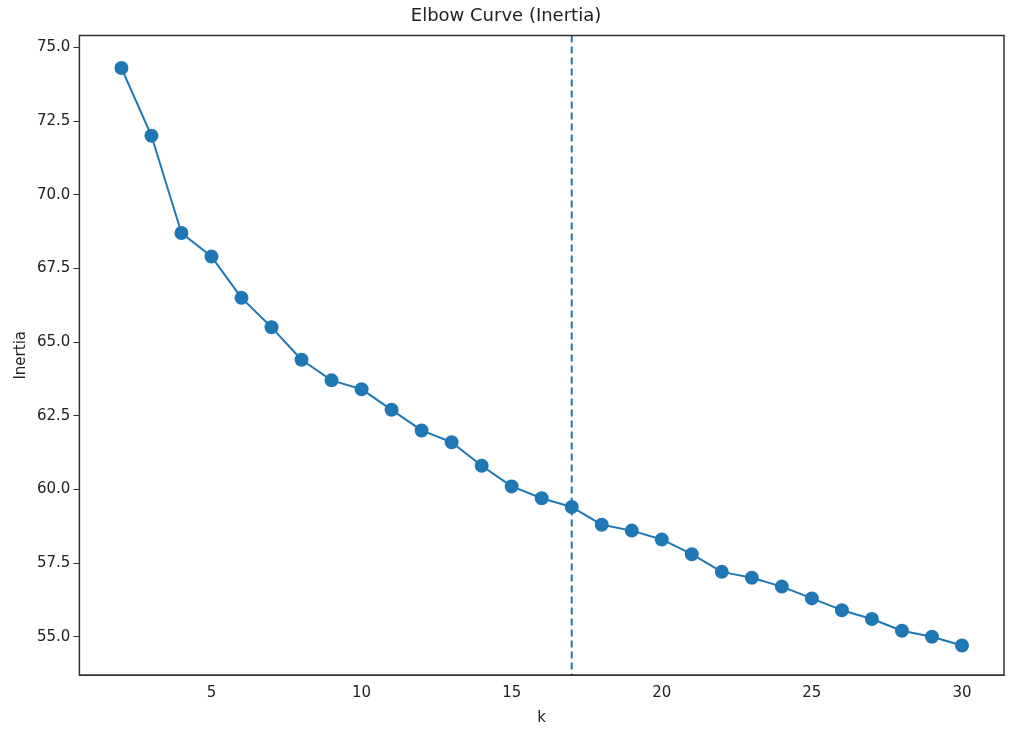 The height and width of the screenshot is (735, 1032). What do you see at coordinates (53, 46) in the screenshot?
I see `y-tick-label: 75.0` at bounding box center [53, 46].